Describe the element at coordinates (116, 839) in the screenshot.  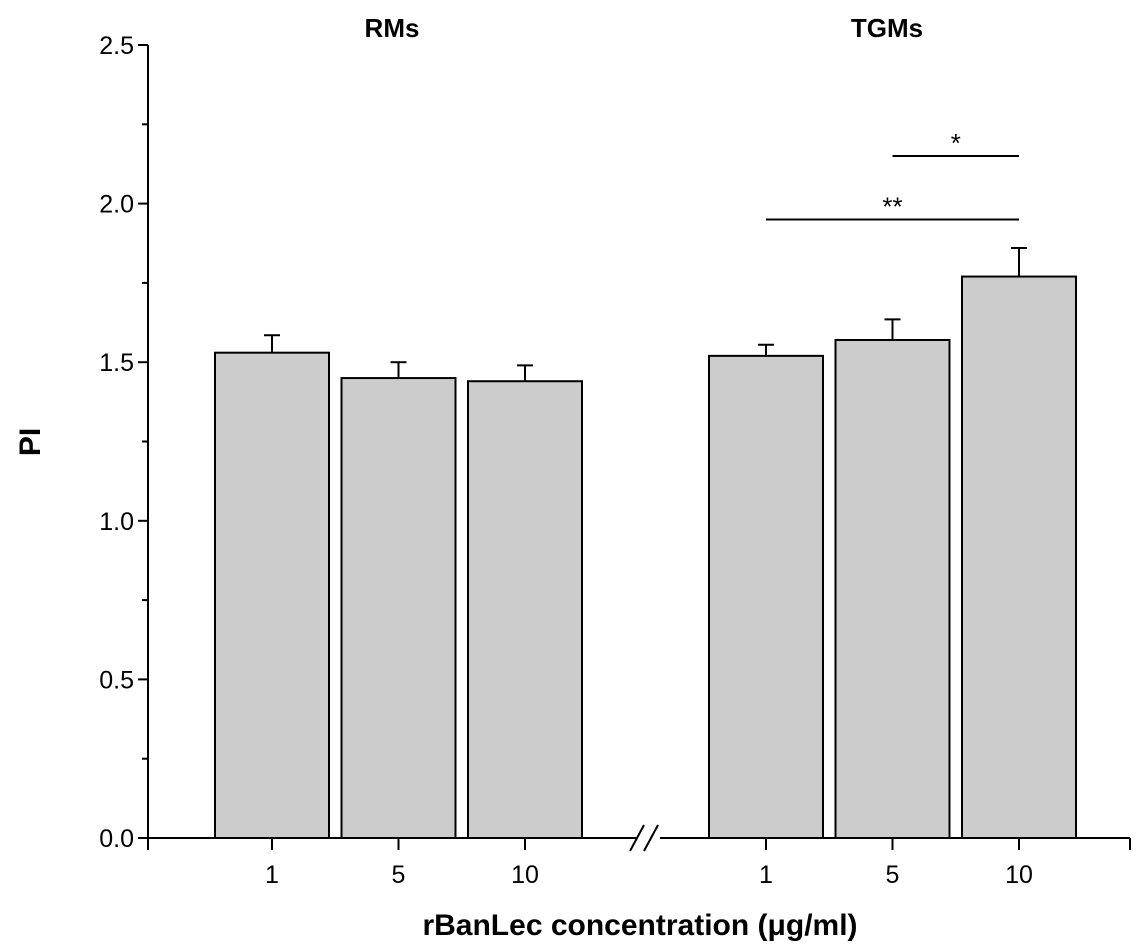
I see `y-tick-label: 0.0` at that location.